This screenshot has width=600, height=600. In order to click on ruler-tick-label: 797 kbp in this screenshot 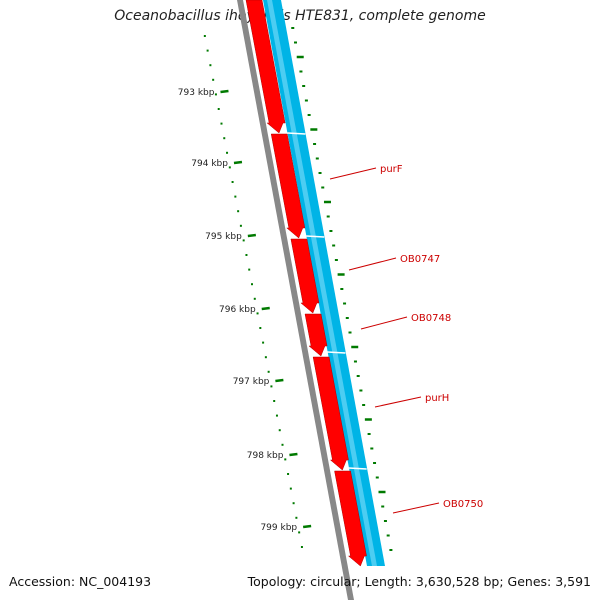, I will do `click(251, 382)`.